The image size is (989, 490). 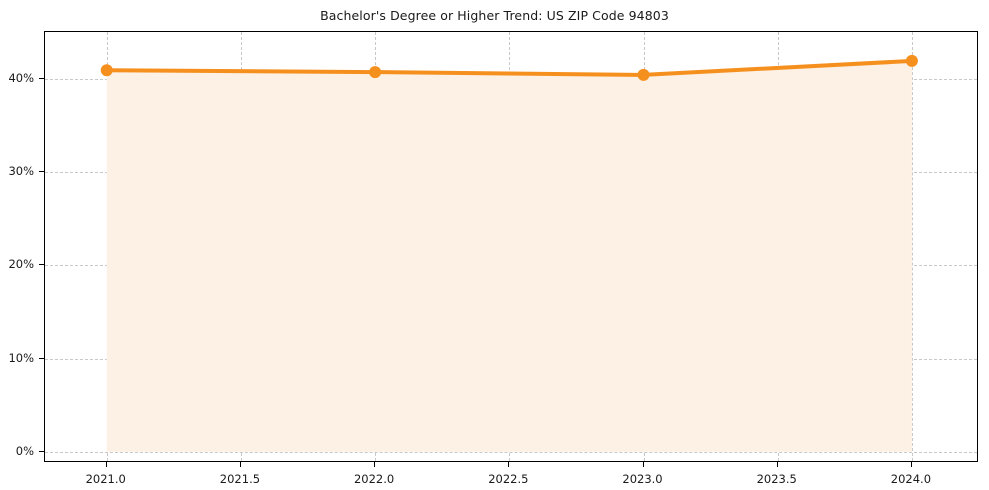 I want to click on y-tick-label: 30%, so click(x=21, y=170).